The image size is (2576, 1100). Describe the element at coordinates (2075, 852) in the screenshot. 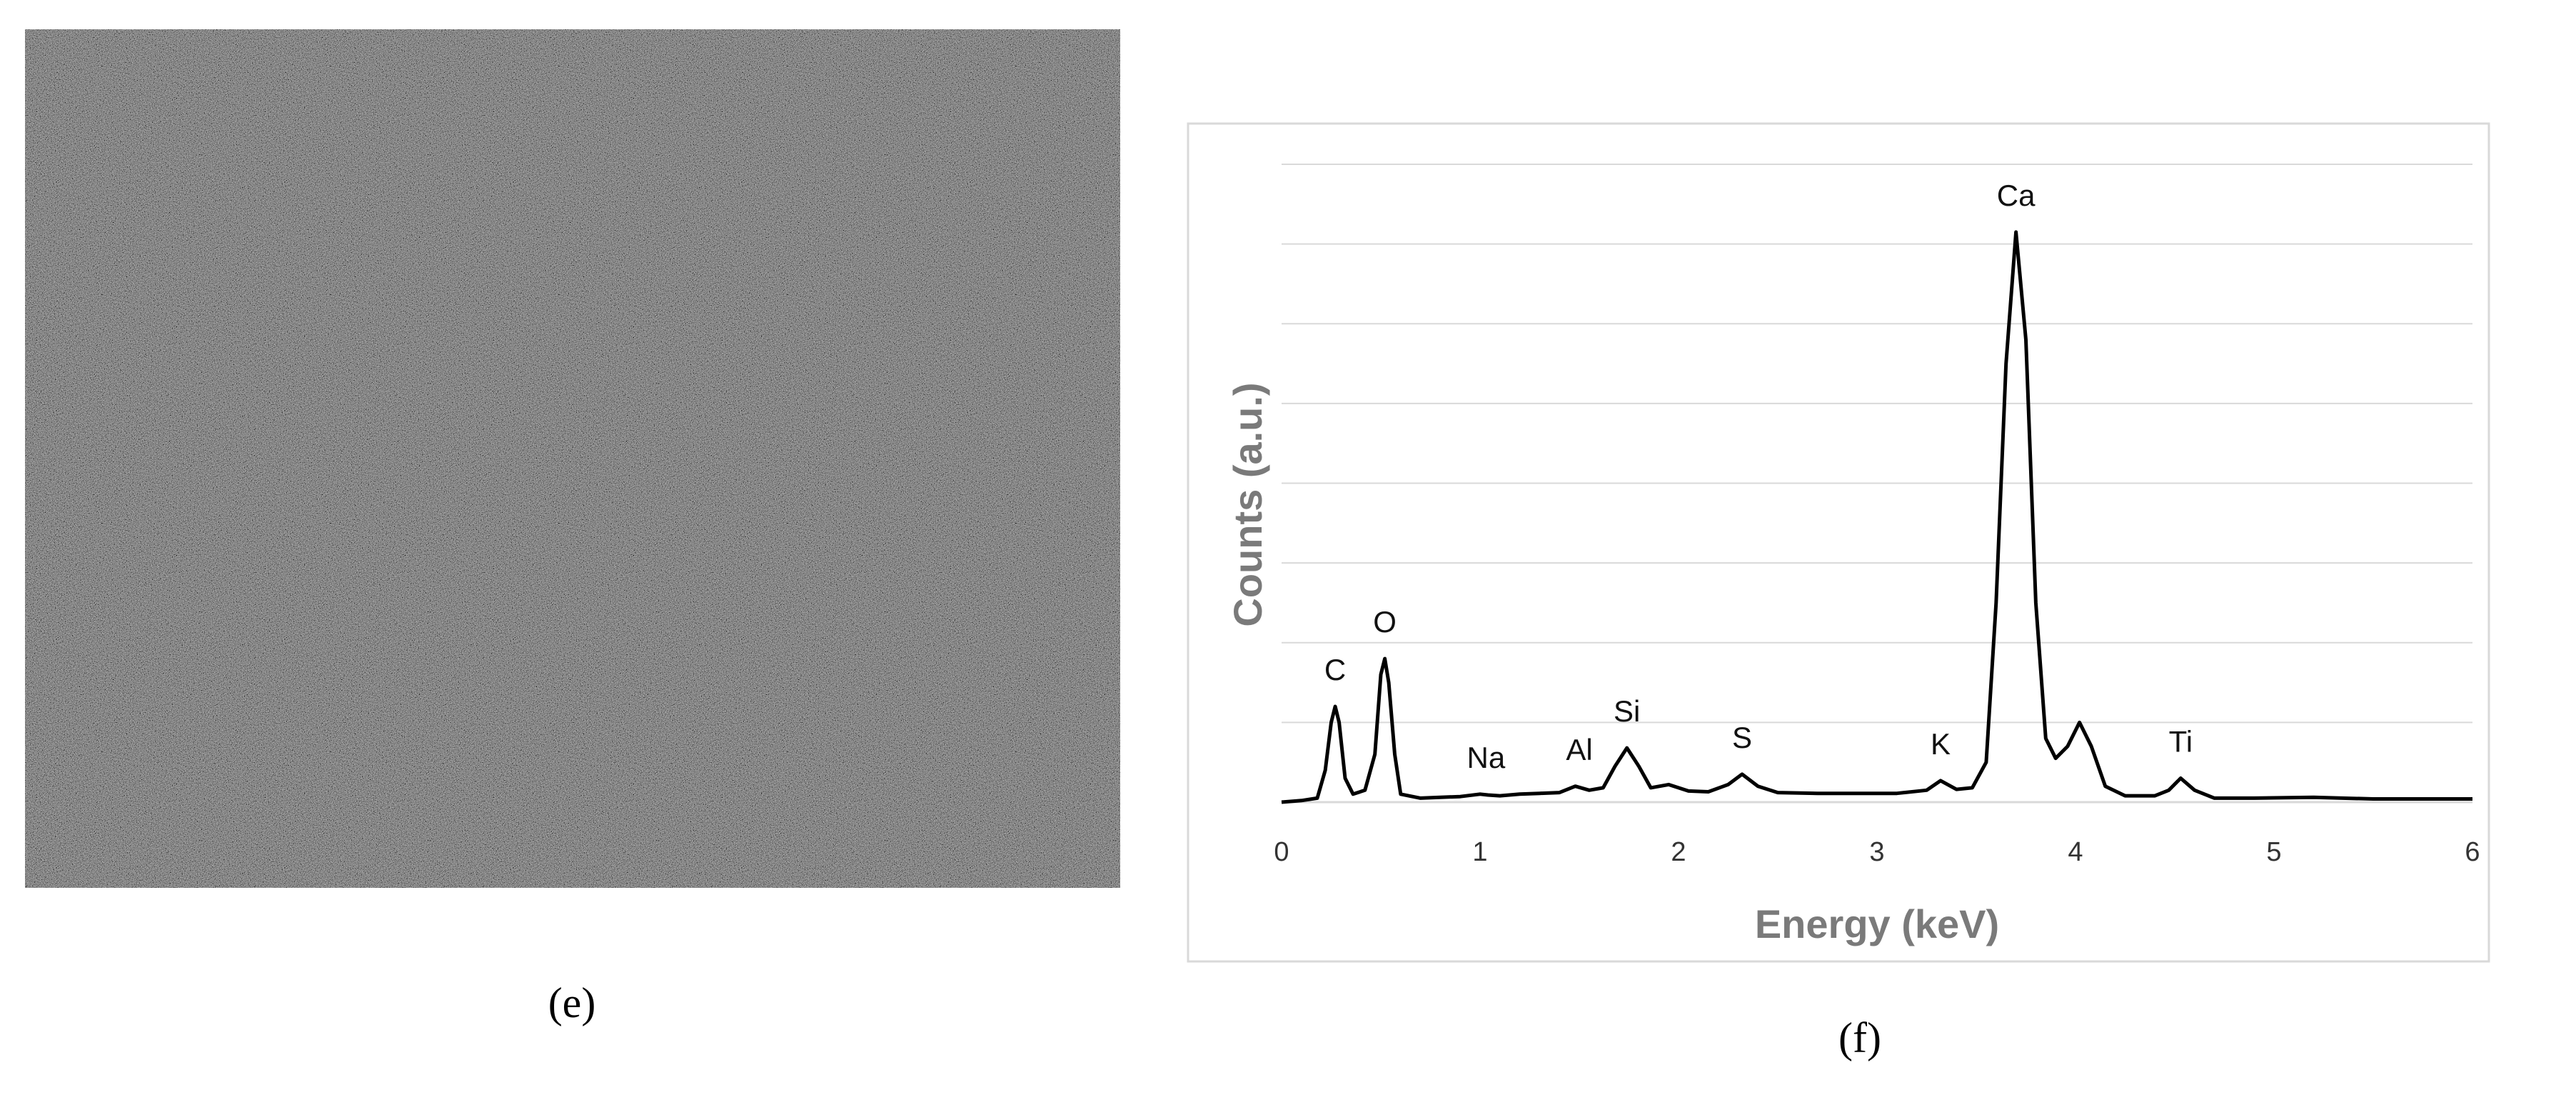

I see `x-tick-label: 4` at that location.